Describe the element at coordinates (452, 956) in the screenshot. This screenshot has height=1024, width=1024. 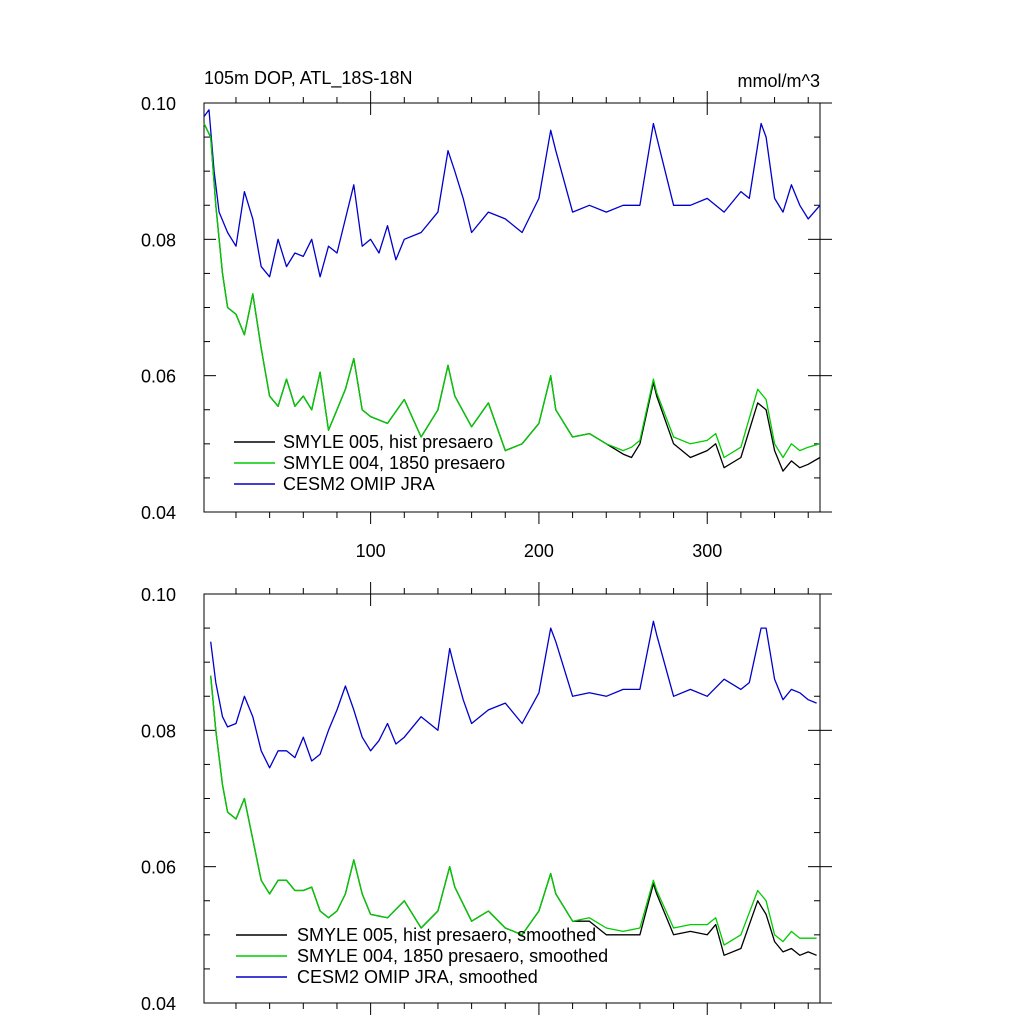
I see `legend-label: SMYLE 004, 1850 presaero, smoothed` at that location.